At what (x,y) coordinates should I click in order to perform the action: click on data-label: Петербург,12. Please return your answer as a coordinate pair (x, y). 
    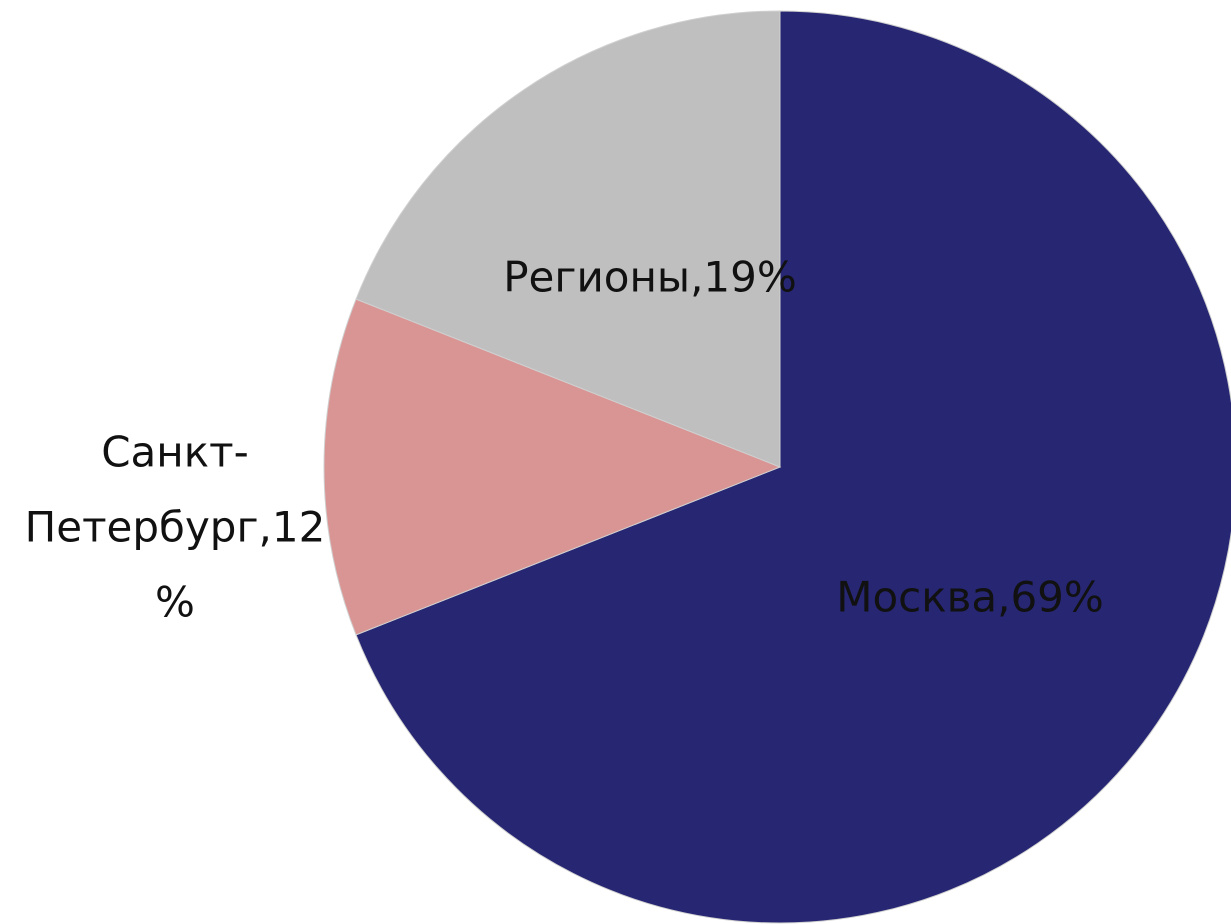
    Looking at the image, I should click on (175, 527).